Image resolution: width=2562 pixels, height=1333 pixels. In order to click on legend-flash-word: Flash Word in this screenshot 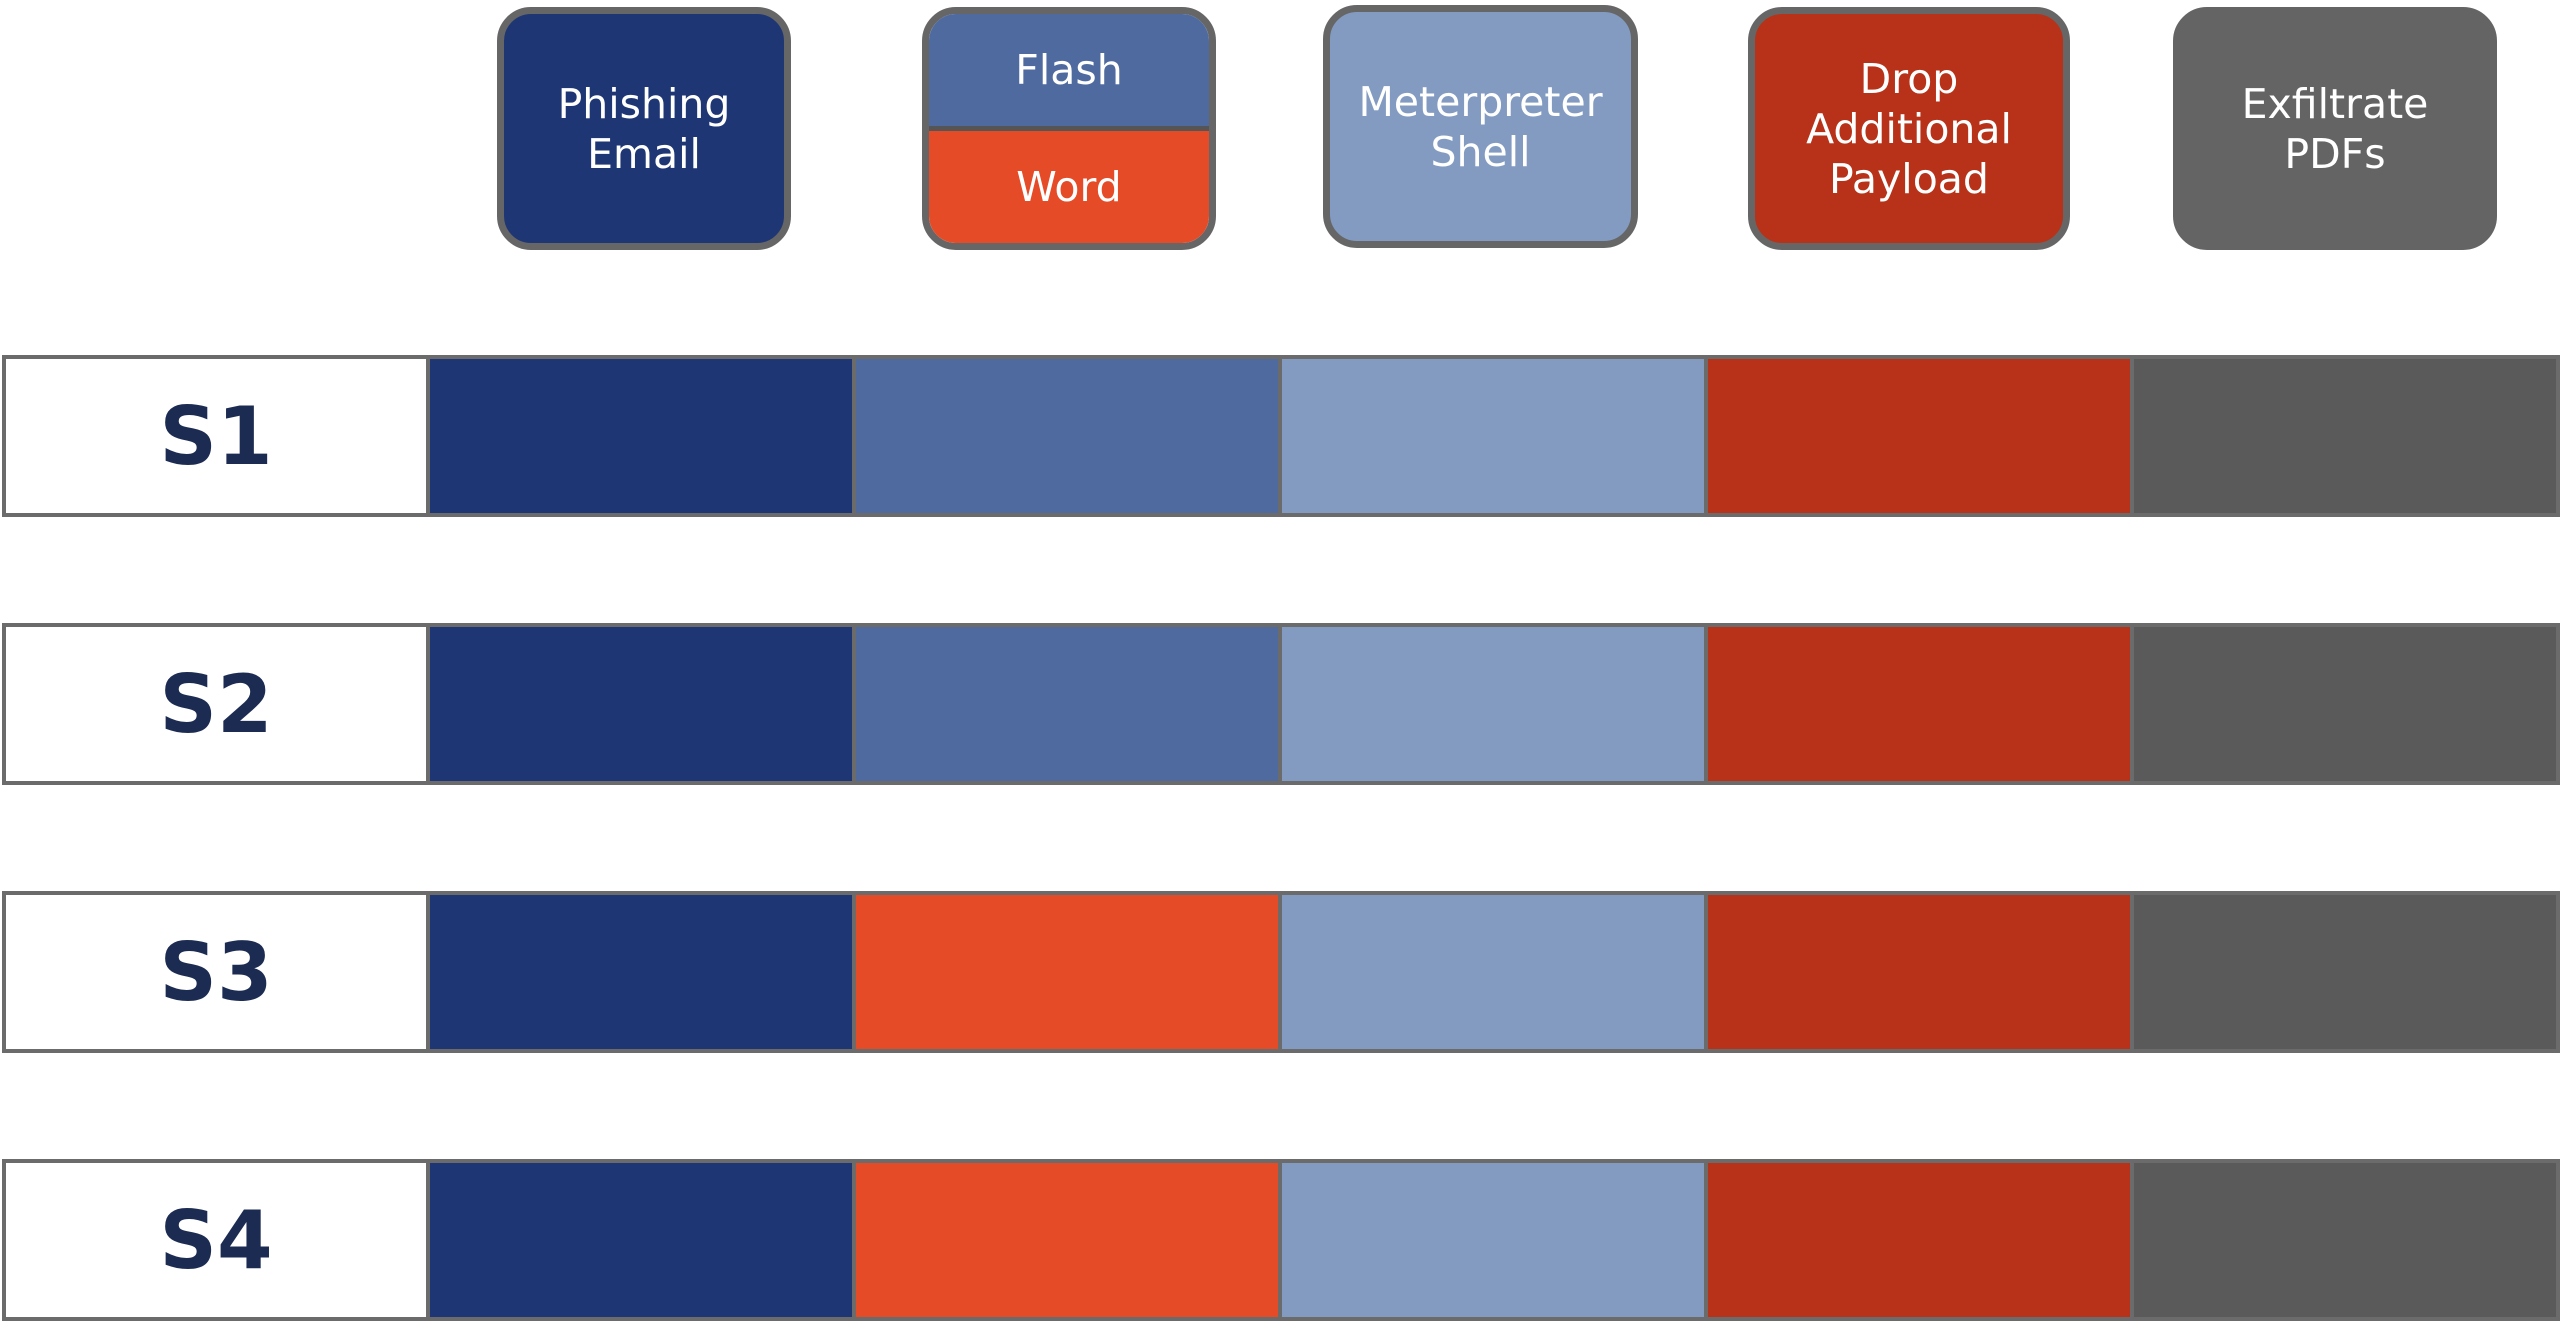, I will do `click(1069, 128)`.